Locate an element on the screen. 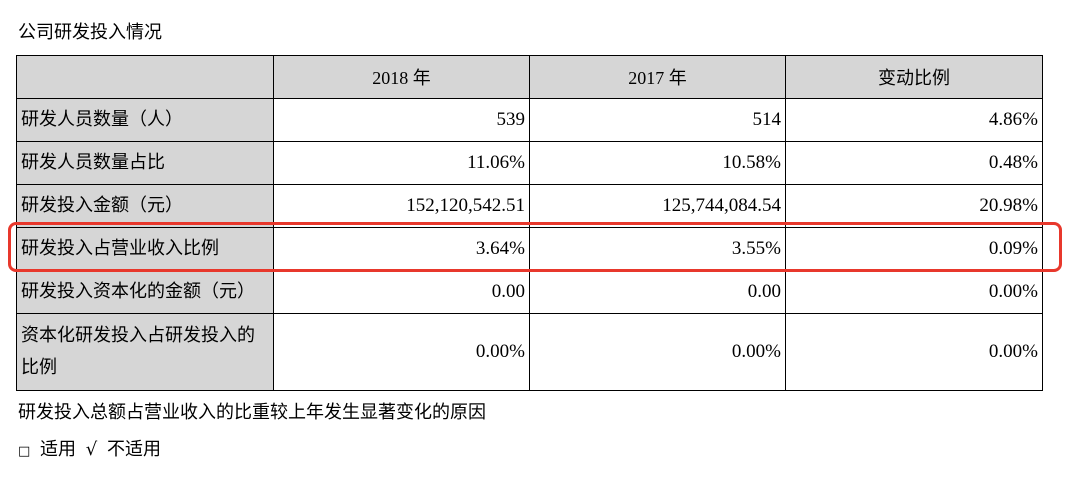 This screenshot has width=1080, height=482. cell-change: 20.98% is located at coordinates (914, 206).